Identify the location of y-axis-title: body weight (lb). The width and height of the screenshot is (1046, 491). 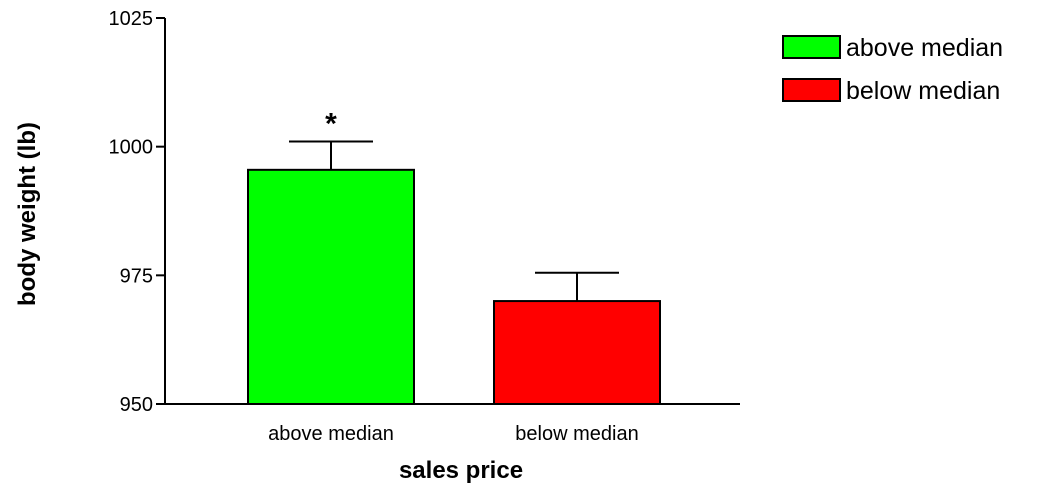
(27, 214).